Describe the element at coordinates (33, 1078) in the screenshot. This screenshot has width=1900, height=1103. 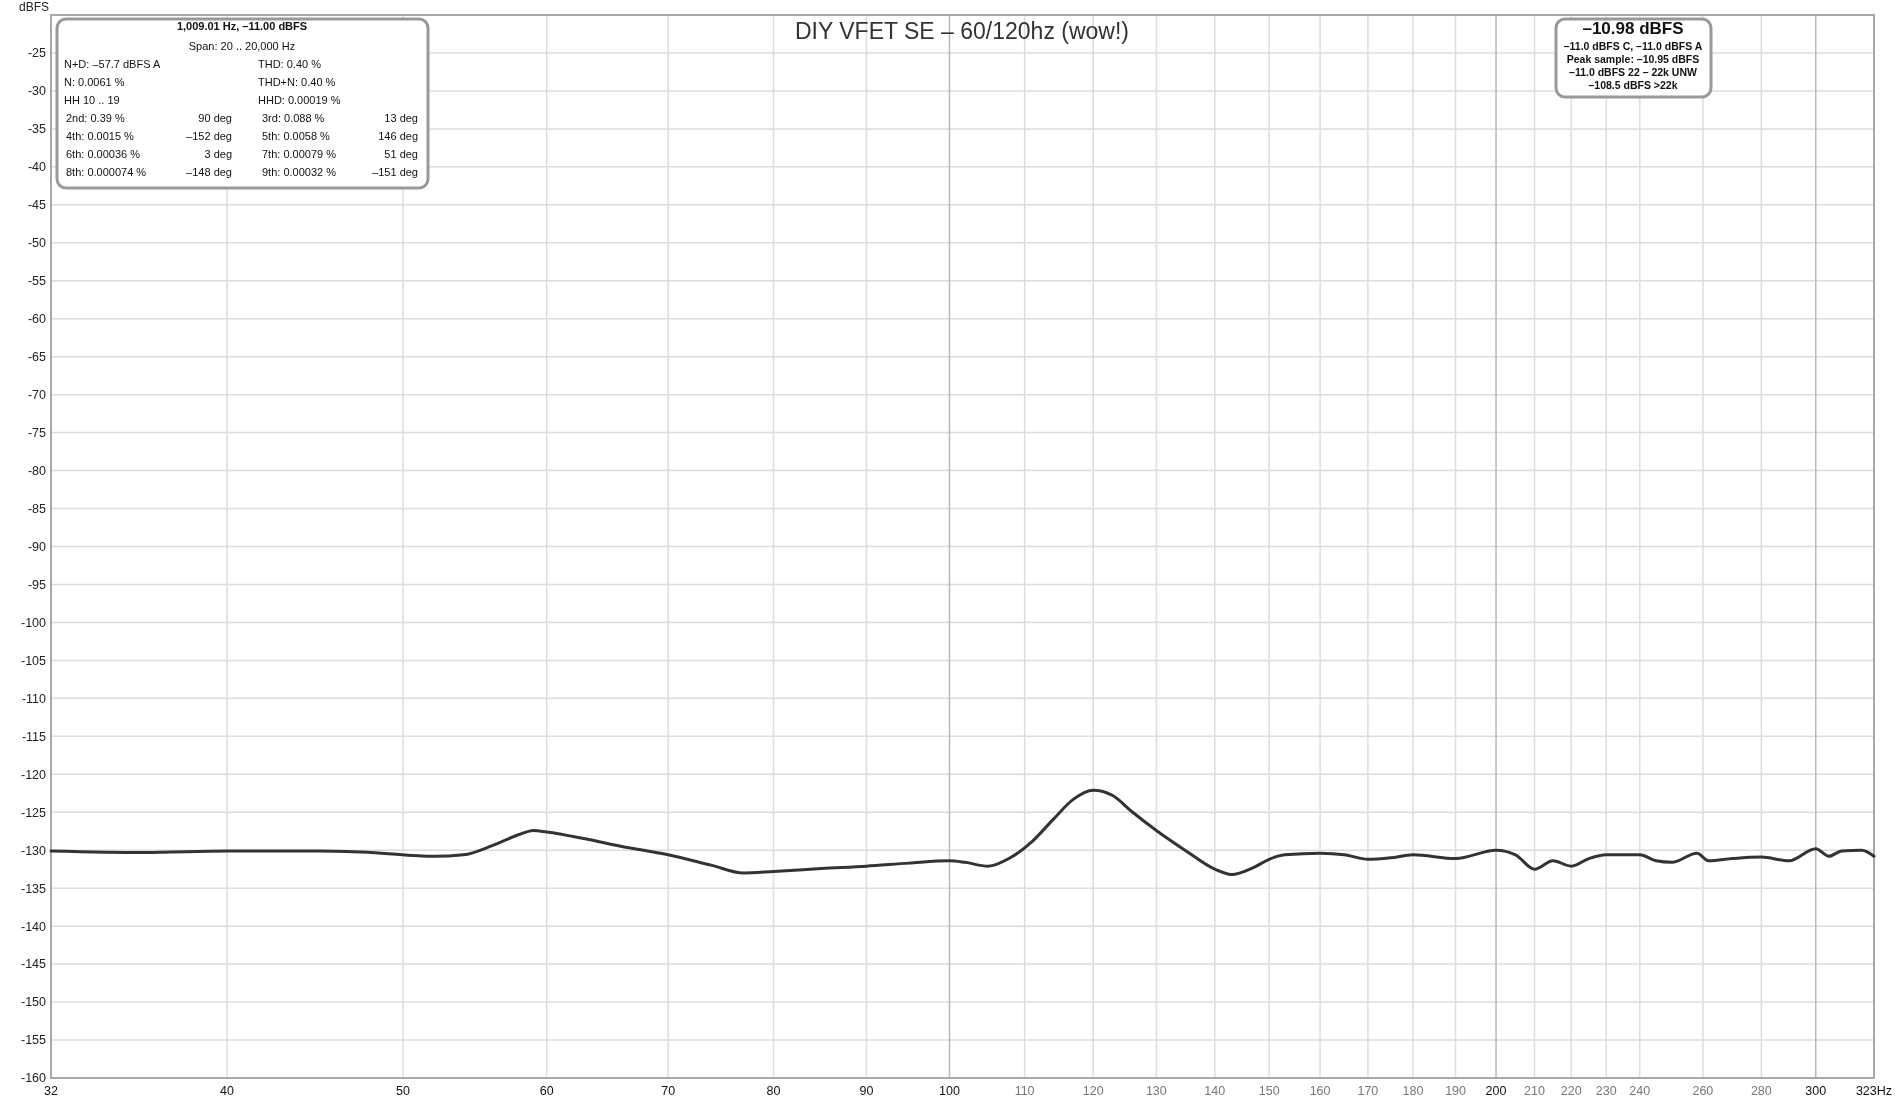
I see `y-tick-label: -160` at that location.